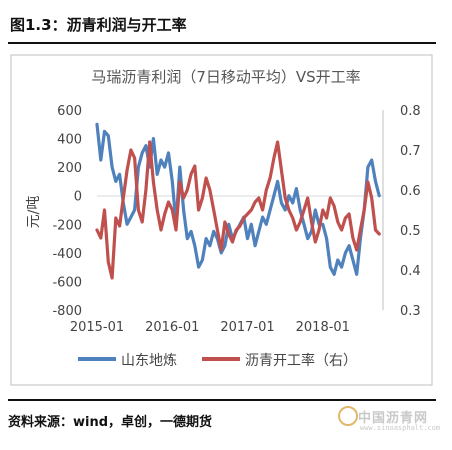 This screenshot has height=450, width=452. Describe the element at coordinates (110, 422) in the screenshot. I see `source-note: 资料来源：wind，卓创，一德期货` at that location.